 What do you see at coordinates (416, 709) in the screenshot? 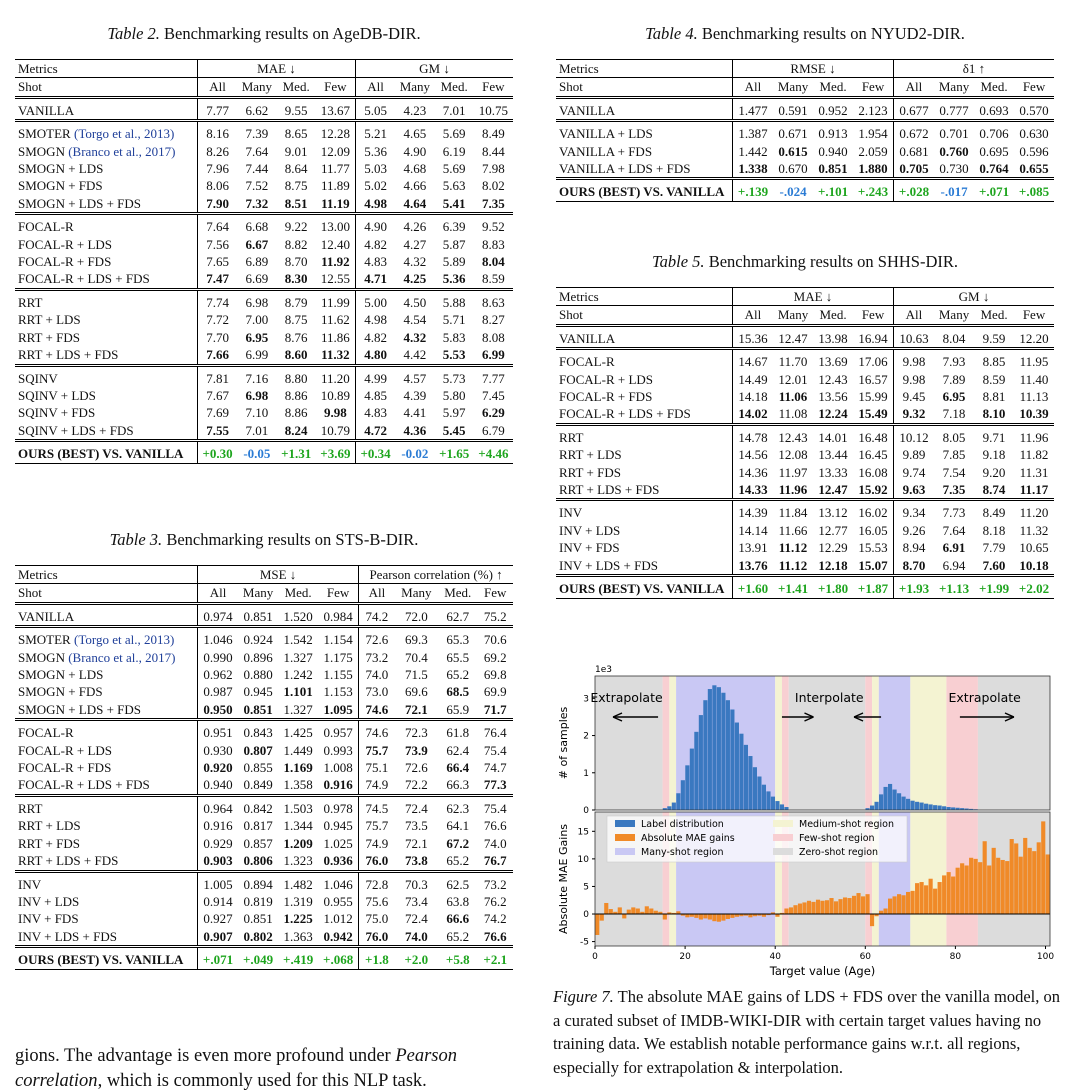
I see `value-cell: 72.1` at bounding box center [416, 709].